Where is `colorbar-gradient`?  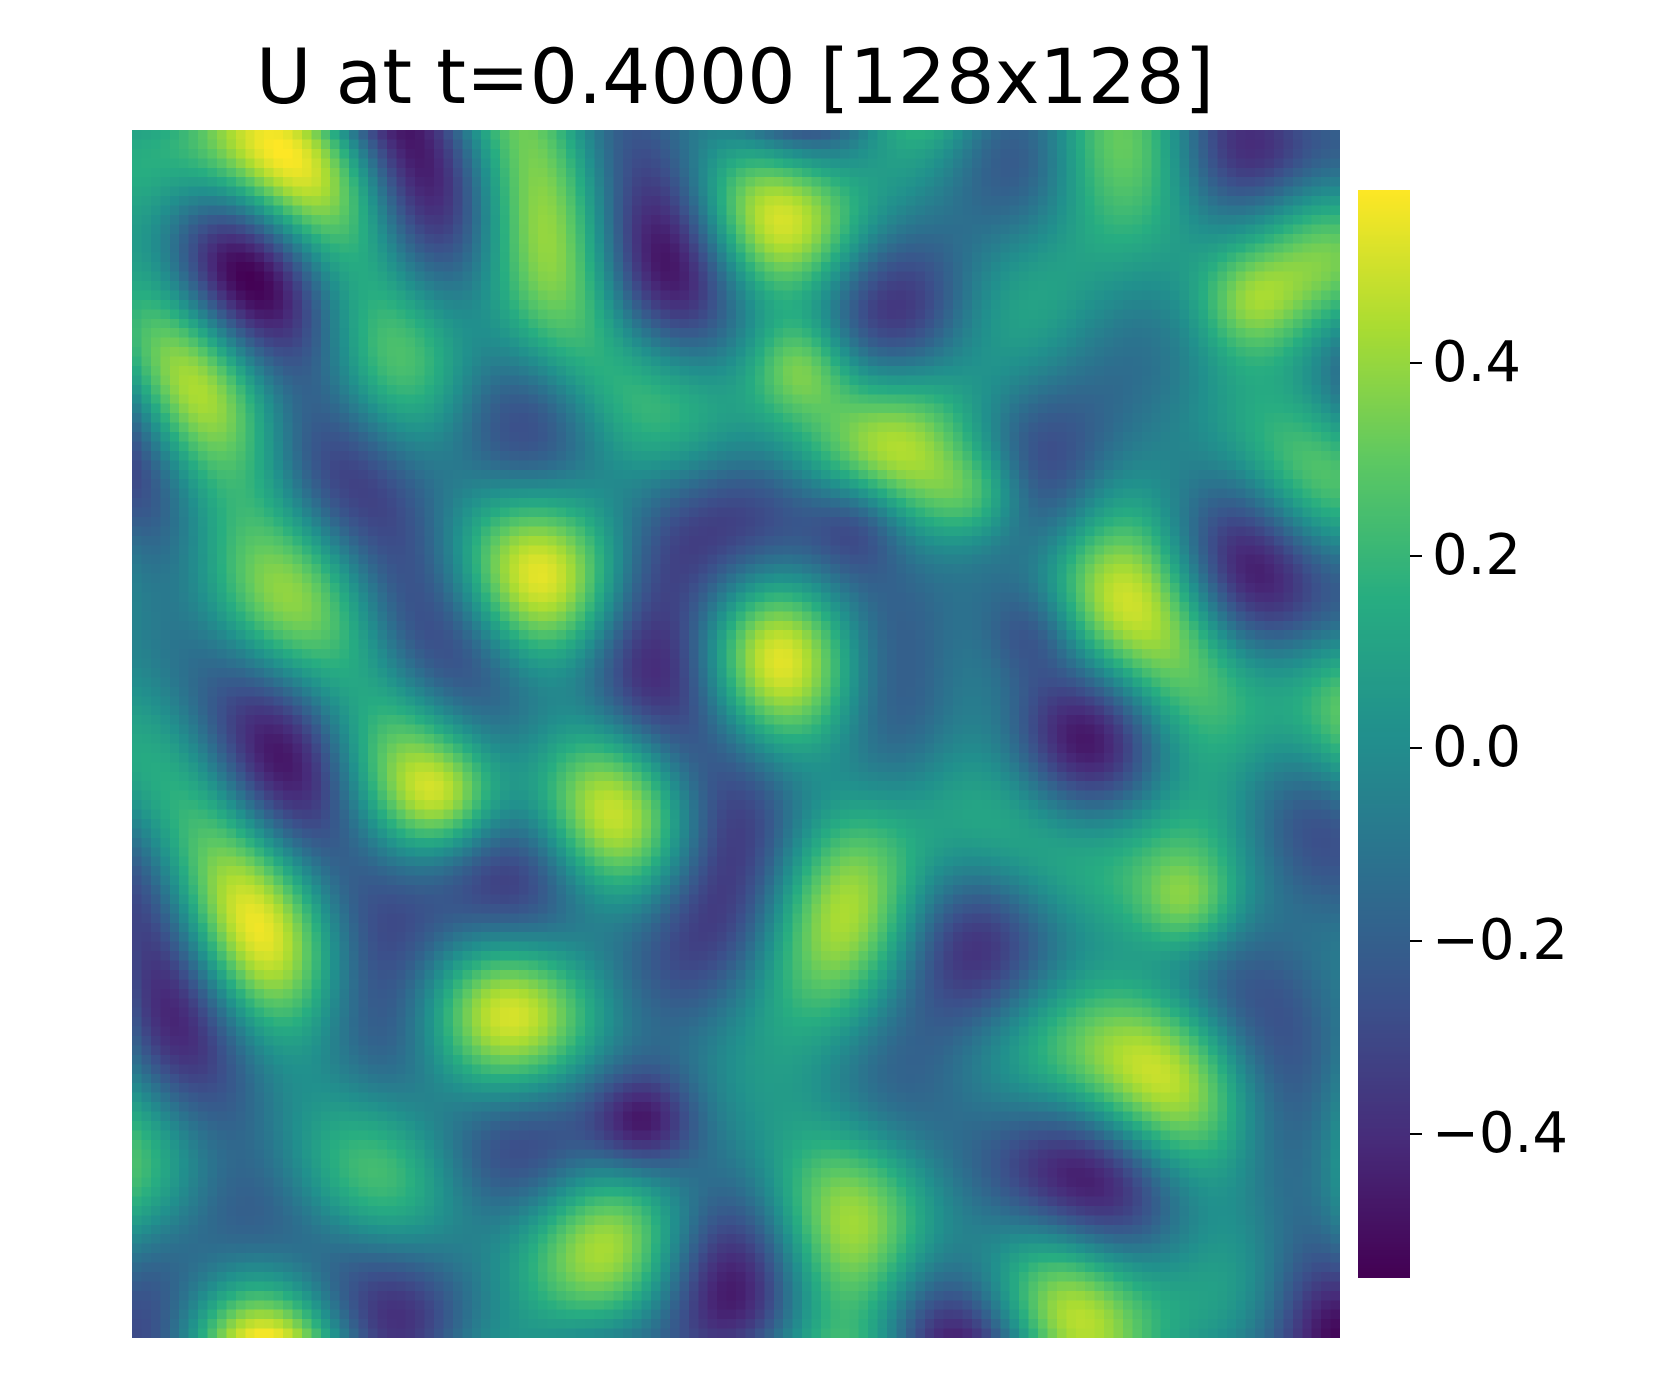 colorbar-gradient is located at coordinates (1384, 734).